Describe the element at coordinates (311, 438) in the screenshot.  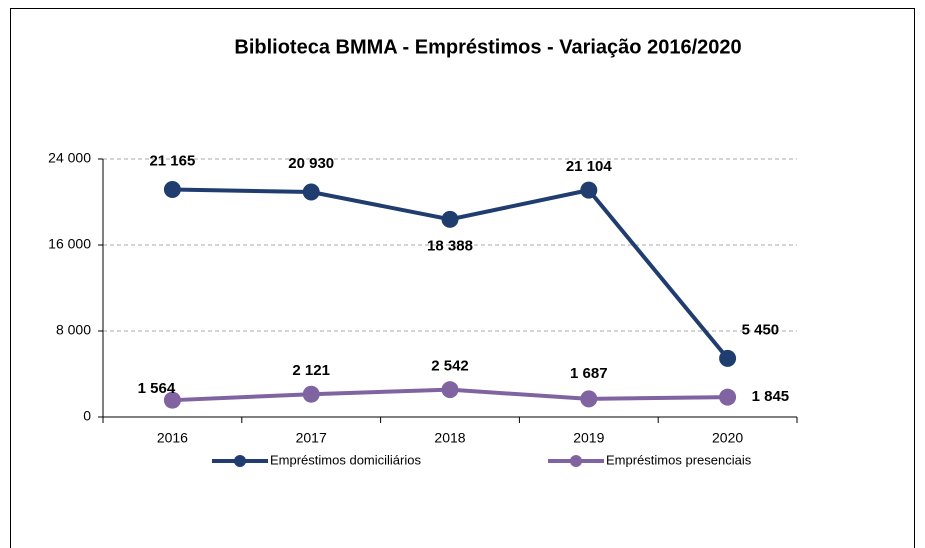
I see `x-tick-label: 2017` at that location.